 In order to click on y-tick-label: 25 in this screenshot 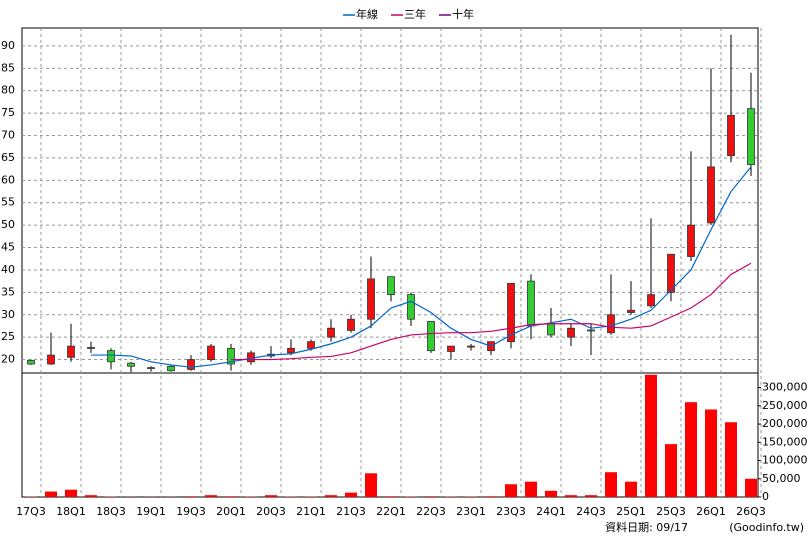, I will do `click(8, 336)`.